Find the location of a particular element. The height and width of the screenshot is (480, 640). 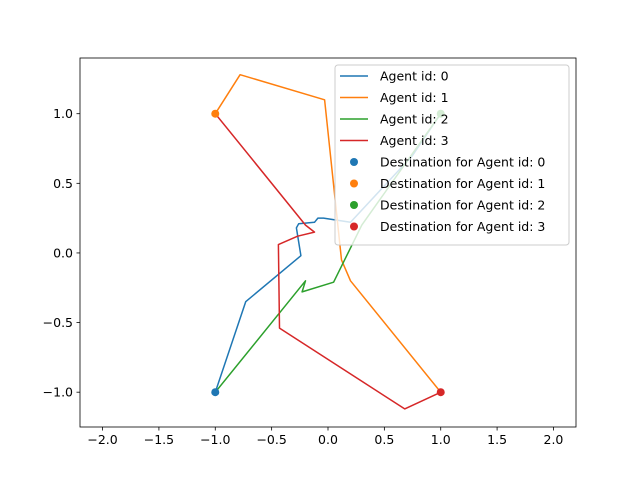

y-tick-label: 1.0 is located at coordinates (63, 113).